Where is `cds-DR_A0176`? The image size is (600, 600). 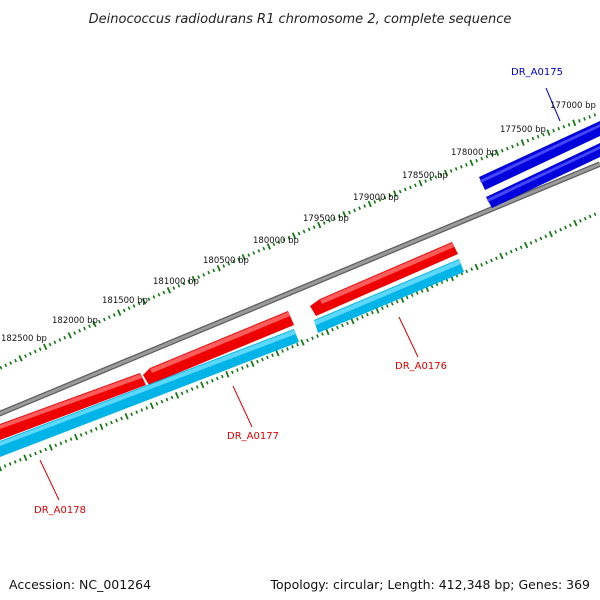
cds-DR_A0176 is located at coordinates (389, 296).